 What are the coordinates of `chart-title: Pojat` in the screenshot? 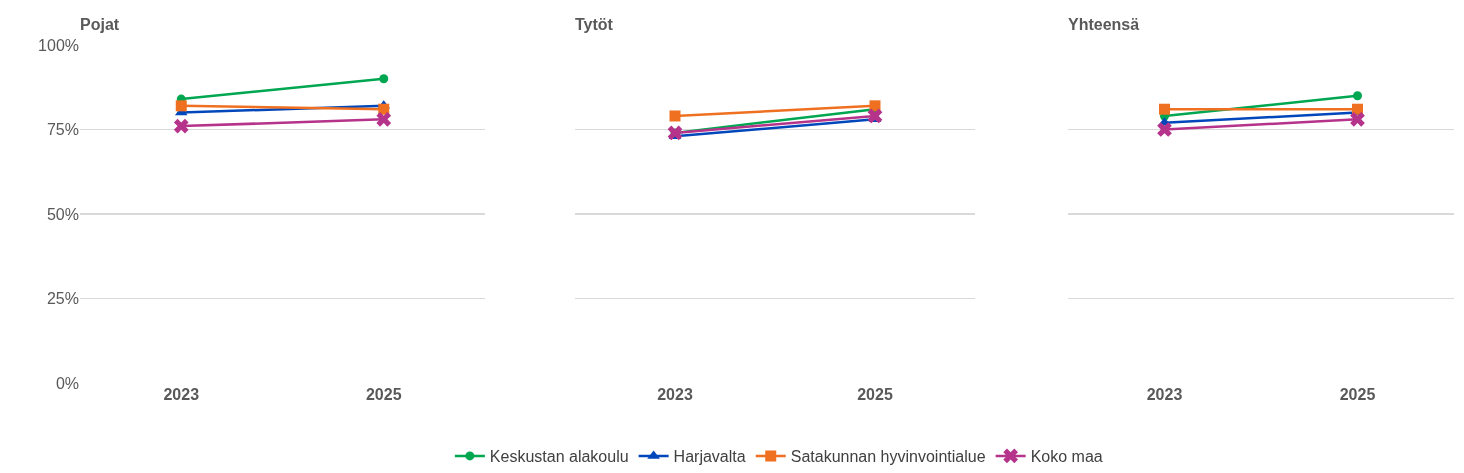 It's located at (100, 24).